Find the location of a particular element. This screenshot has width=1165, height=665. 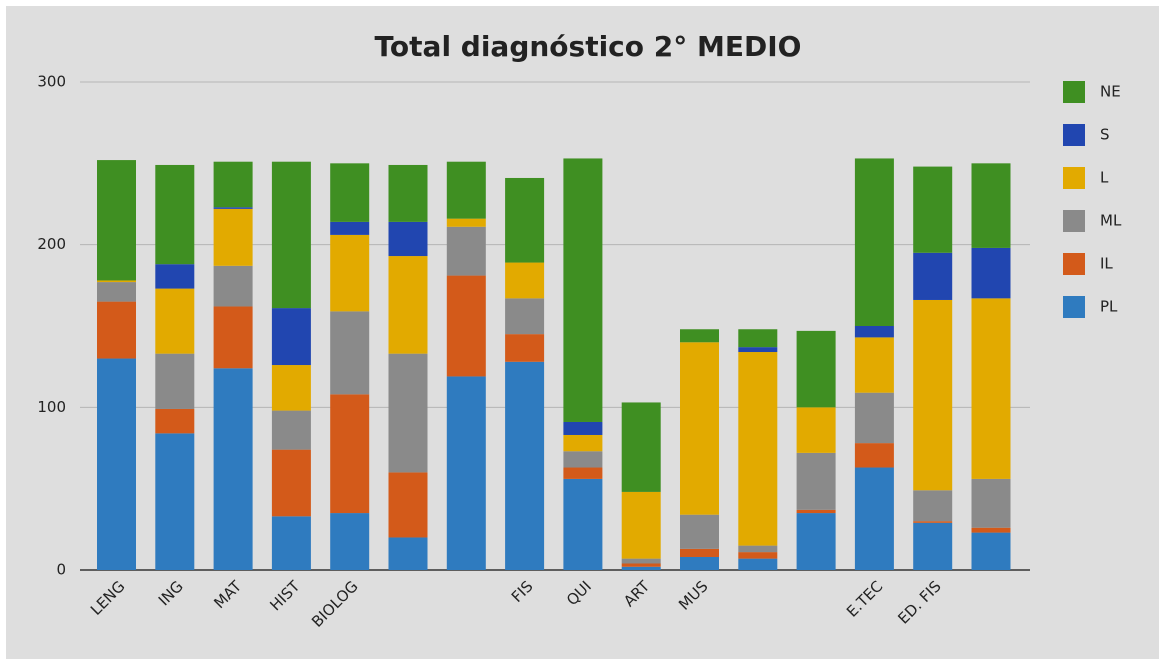

y-tick-label: 200 is located at coordinates (51, 244).